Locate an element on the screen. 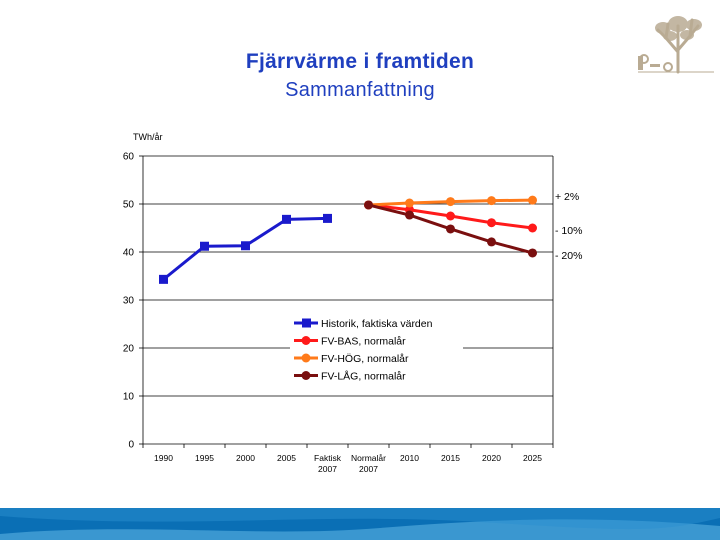 This screenshot has width=720, height=540. series-annotation: + 2% is located at coordinates (567, 197).